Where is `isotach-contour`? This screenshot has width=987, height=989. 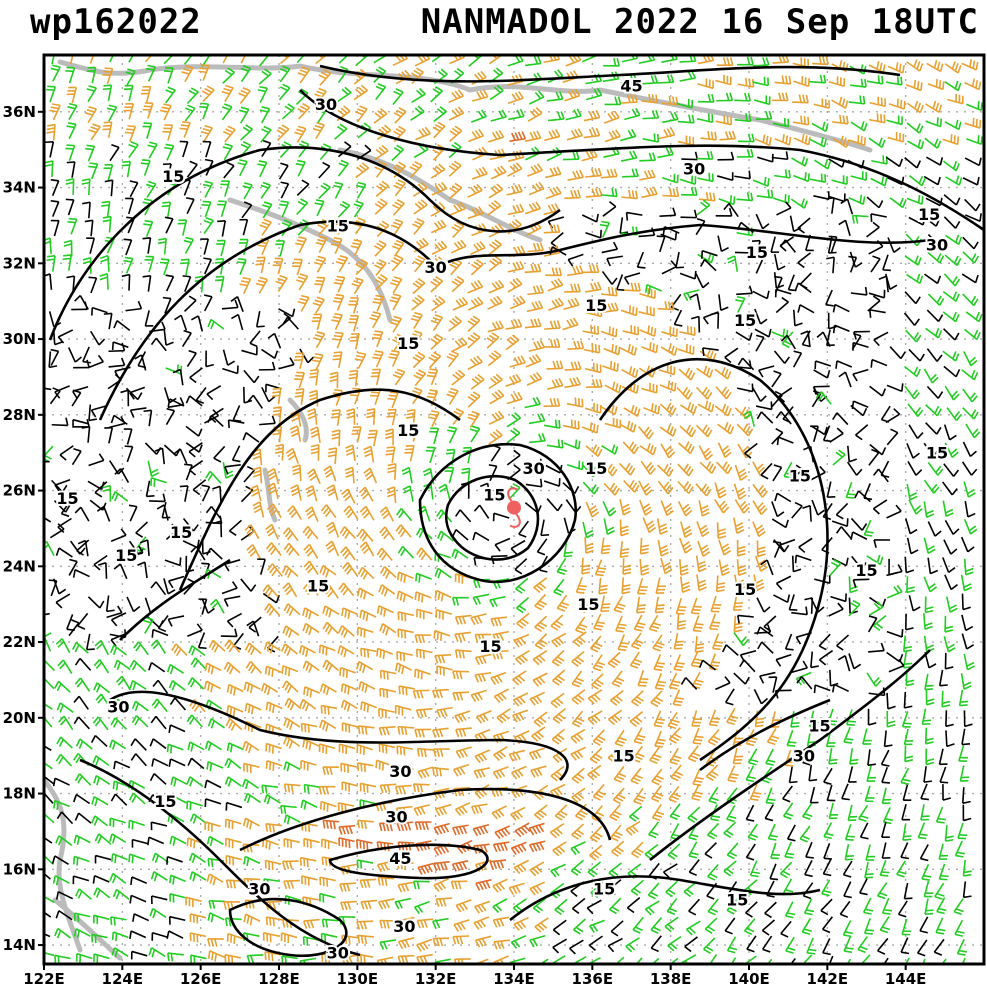 isotach-contour is located at coordinates (425, 819).